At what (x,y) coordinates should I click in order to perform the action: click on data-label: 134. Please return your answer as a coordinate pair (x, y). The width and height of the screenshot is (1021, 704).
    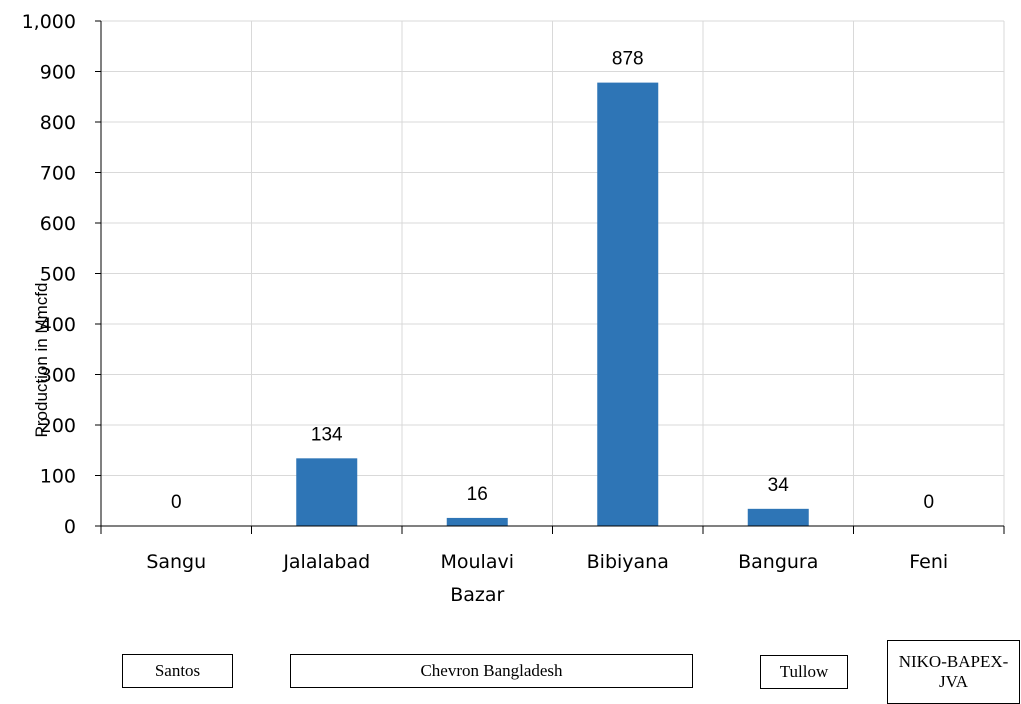
    Looking at the image, I should click on (327, 434).